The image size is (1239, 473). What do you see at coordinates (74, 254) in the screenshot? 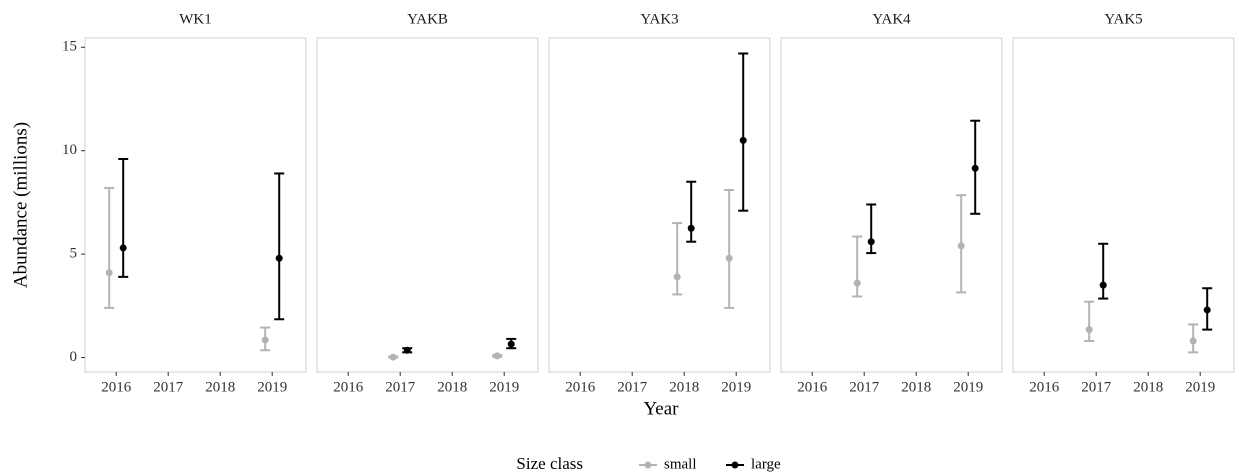
I see `y-tick-label: 5` at bounding box center [74, 254].